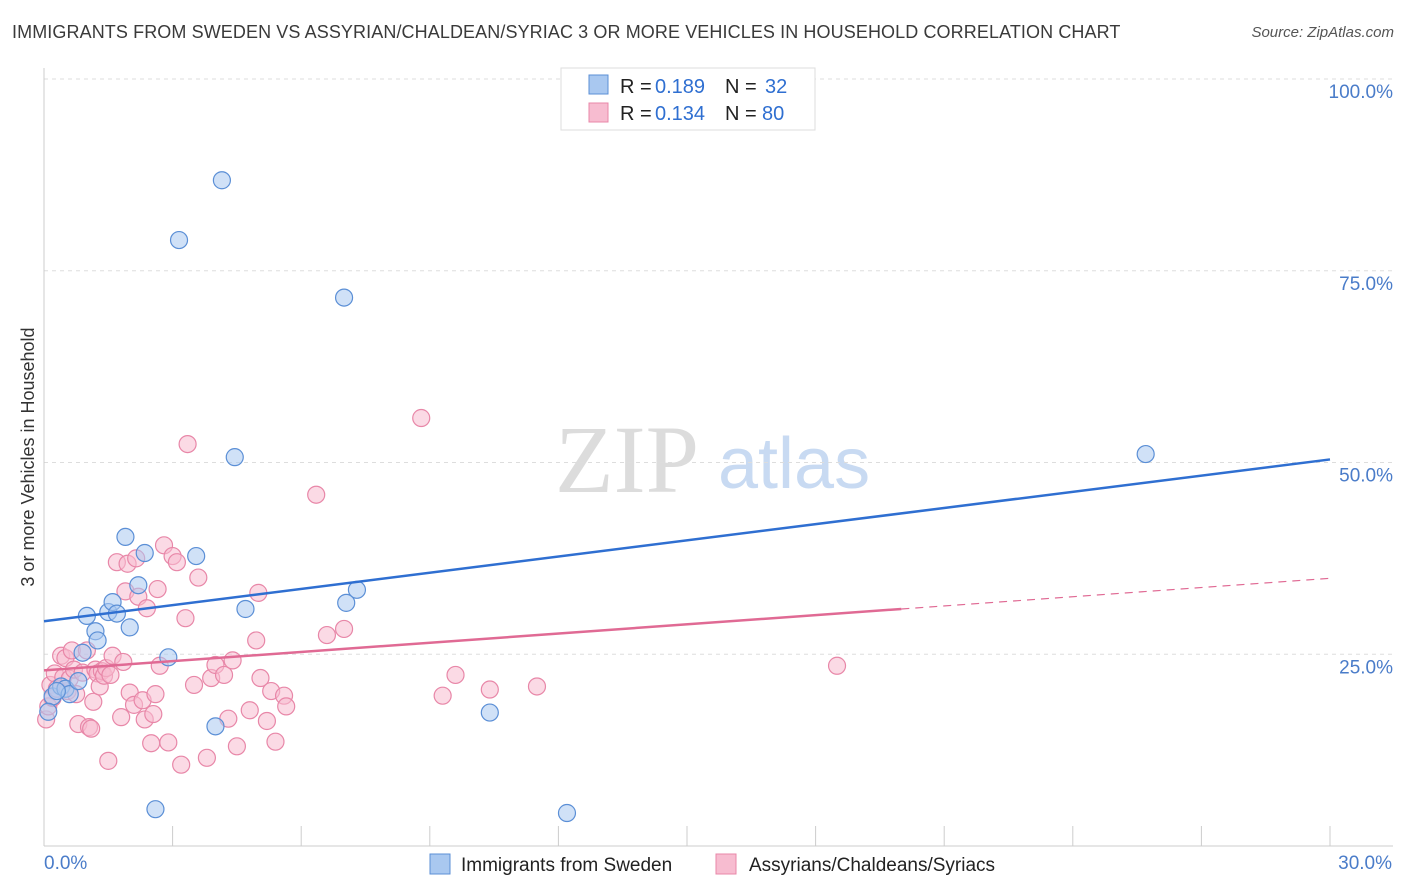 Image resolution: width=1406 pixels, height=892 pixels. I want to click on bottom-legend-label-assyrian: Assyrians/Chaldeans/Syriacs, so click(872, 865).